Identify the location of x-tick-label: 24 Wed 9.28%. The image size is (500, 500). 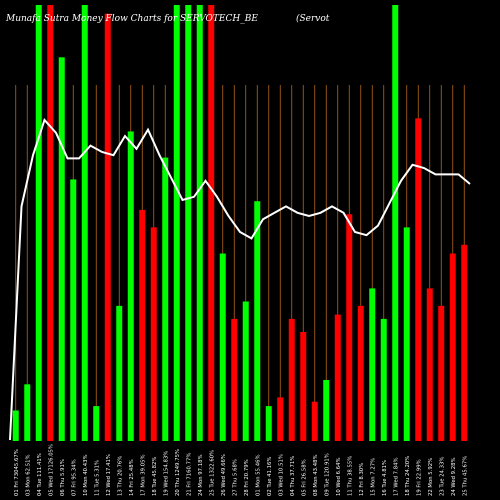
(454, 477).